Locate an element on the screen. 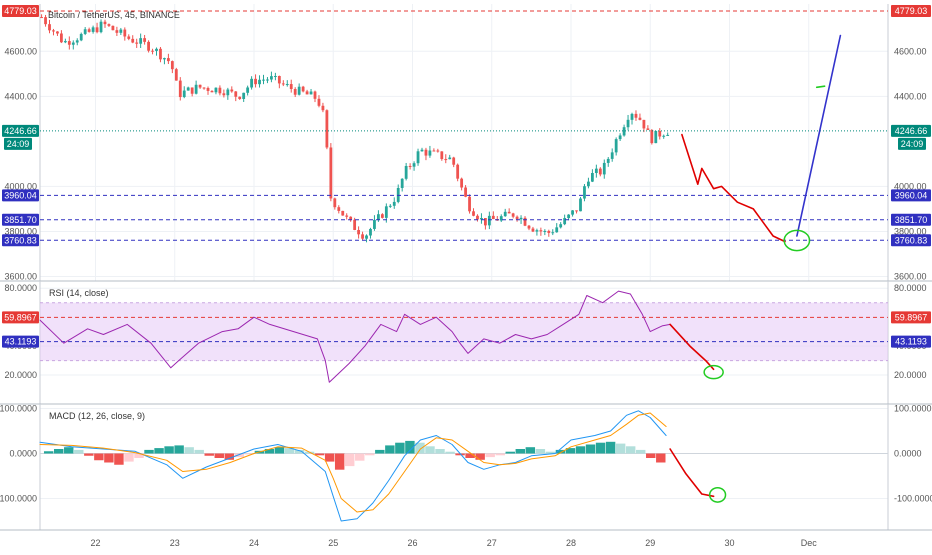 The image size is (932, 555). x-tick-label: 27 is located at coordinates (492, 543).